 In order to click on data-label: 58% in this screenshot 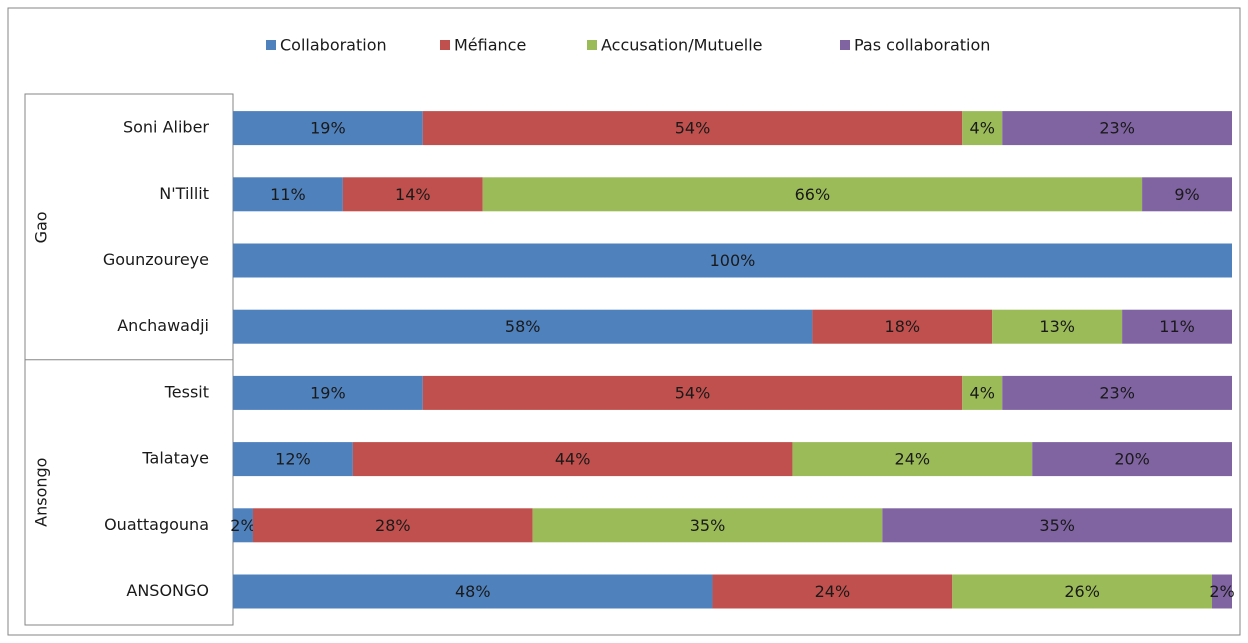, I will do `click(523, 326)`.